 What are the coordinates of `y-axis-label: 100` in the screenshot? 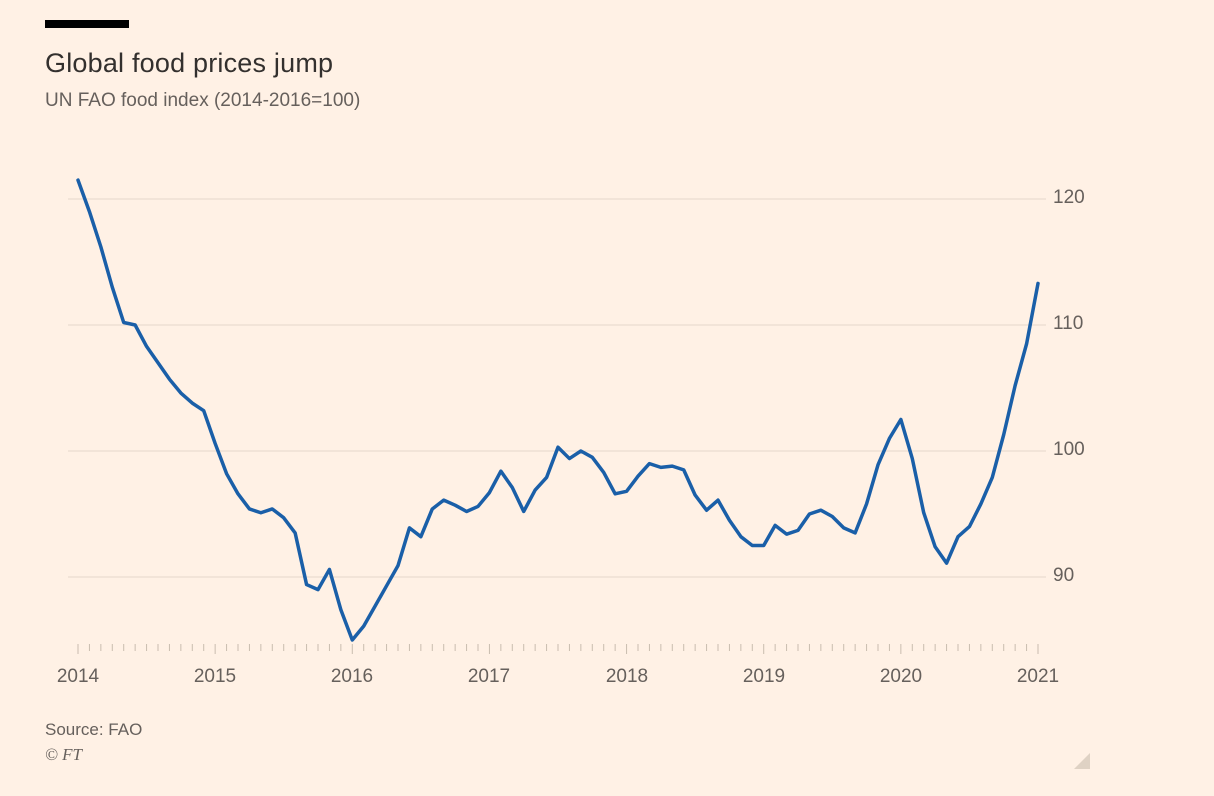 It's located at (1069, 449).